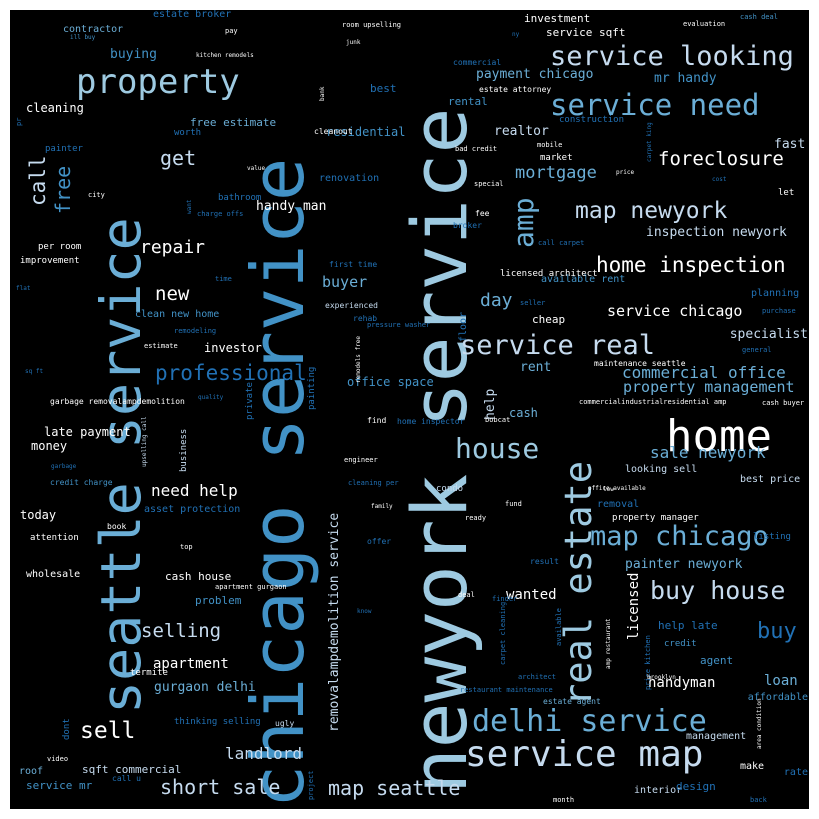 The image size is (819, 819). I want to click on cloud-word: ugly, so click(285, 723).